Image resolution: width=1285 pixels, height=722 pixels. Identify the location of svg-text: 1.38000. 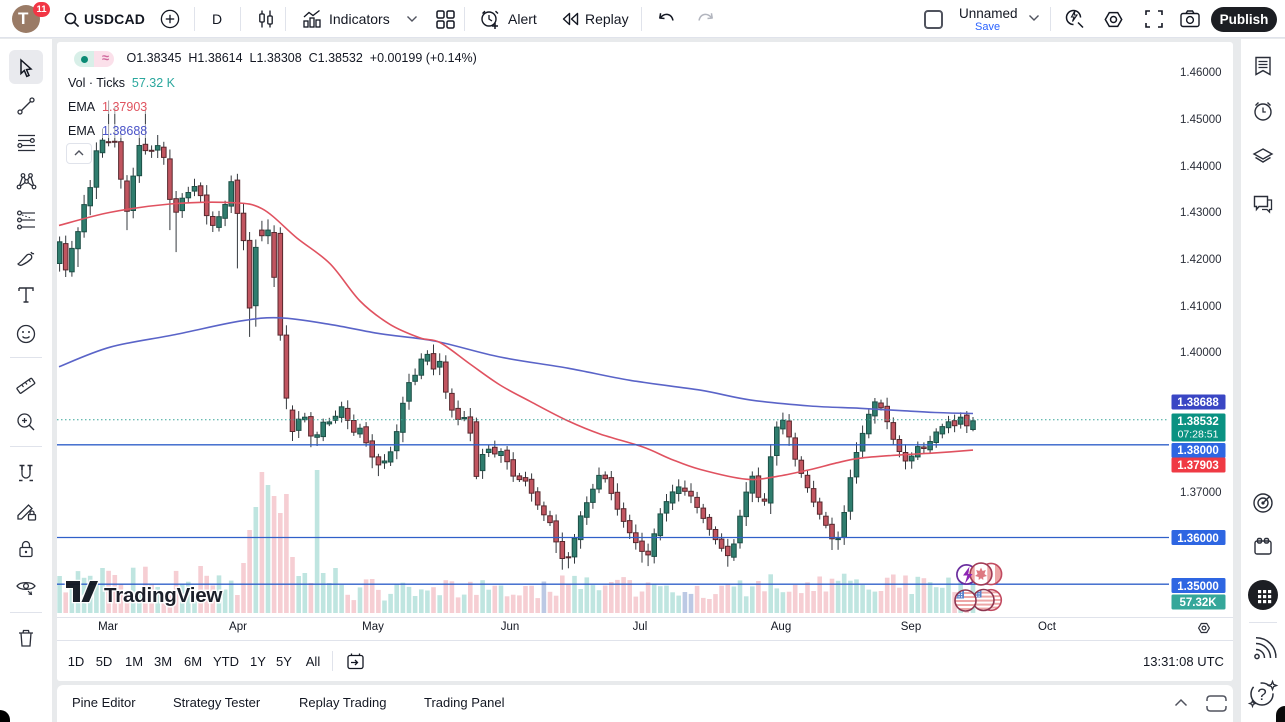
(1198, 451).